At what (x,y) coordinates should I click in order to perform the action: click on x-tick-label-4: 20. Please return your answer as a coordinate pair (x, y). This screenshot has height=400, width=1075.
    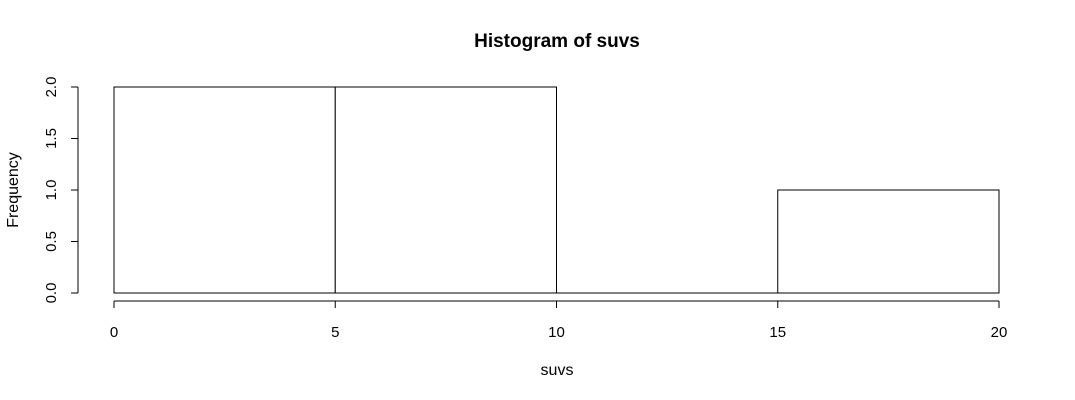
    Looking at the image, I should click on (999, 332).